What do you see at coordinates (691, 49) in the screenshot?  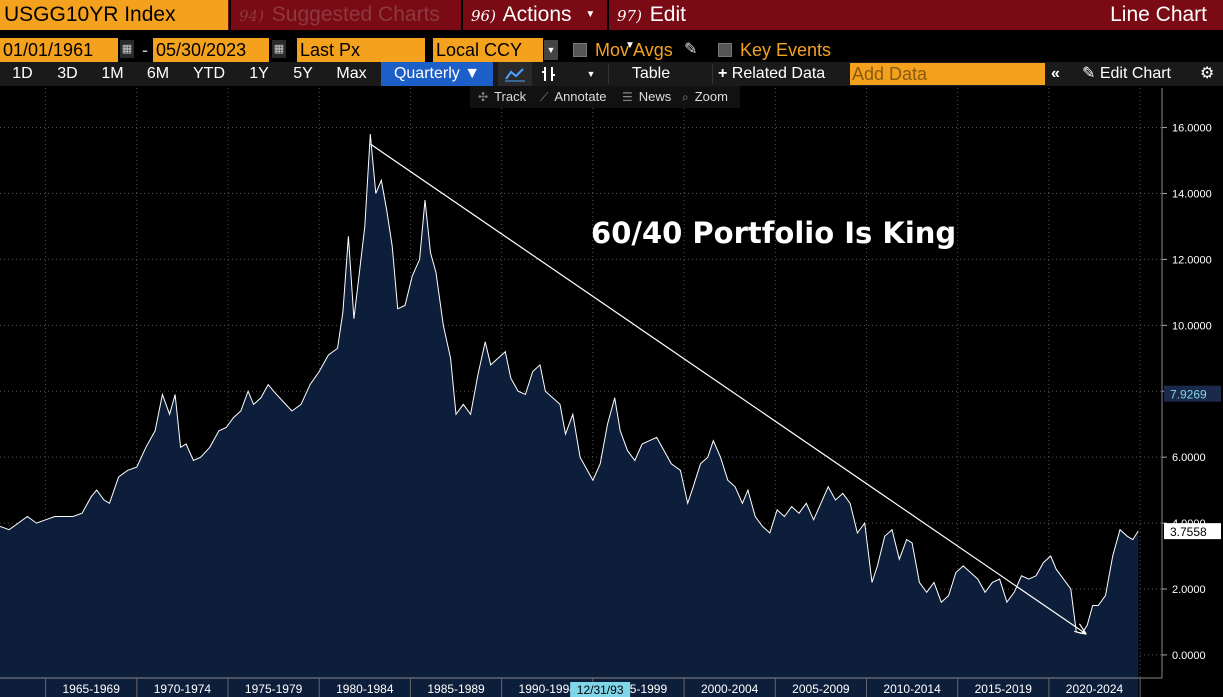 I see `pencil-icon: ✎` at bounding box center [691, 49].